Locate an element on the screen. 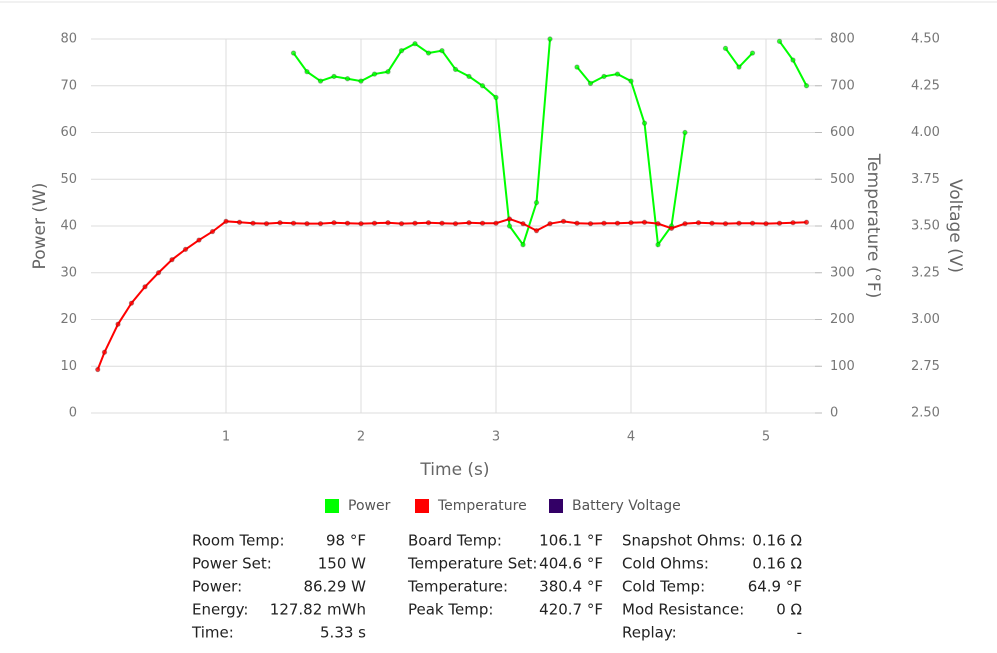 This screenshot has height=653, width=997. stat-label: Temperature Set: is located at coordinates (472, 564).